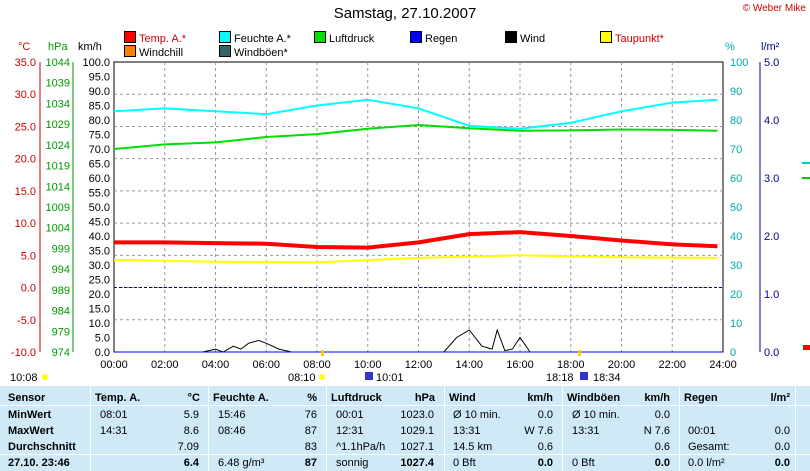  What do you see at coordinates (571, 365) in the screenshot?
I see `time-tick: 18:00` at bounding box center [571, 365].